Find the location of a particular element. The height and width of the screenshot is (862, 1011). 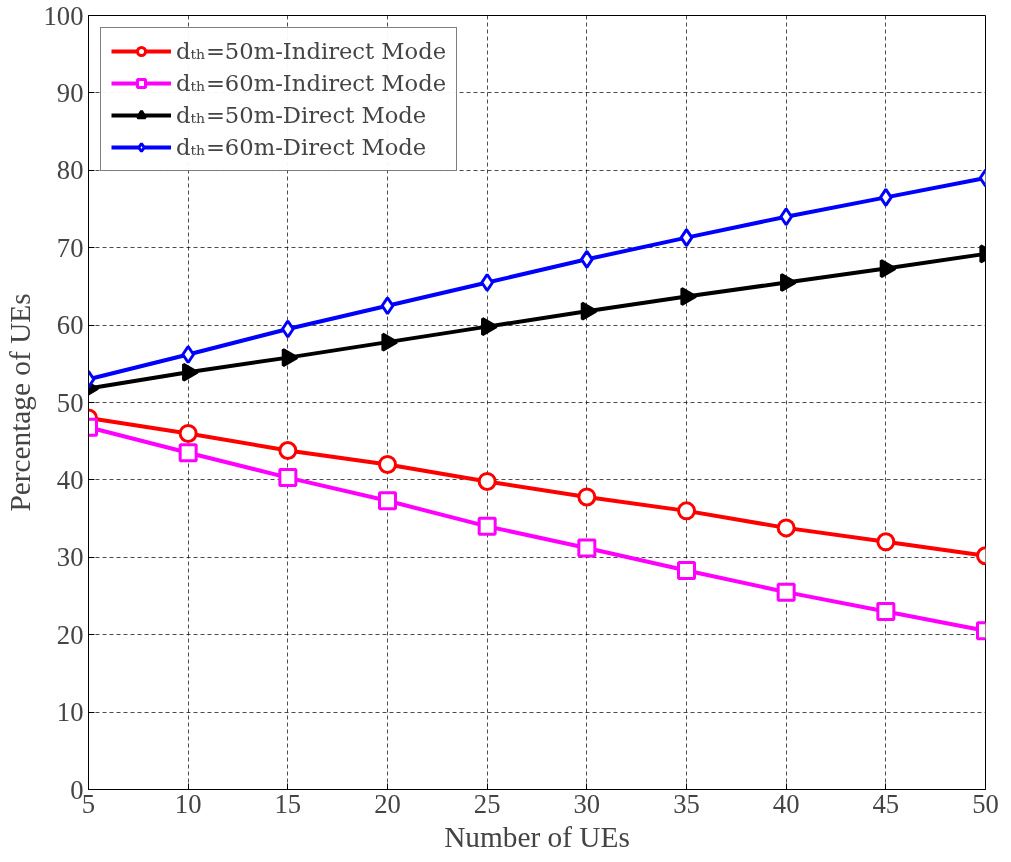

x-tick-label: 25 is located at coordinates (487, 803).